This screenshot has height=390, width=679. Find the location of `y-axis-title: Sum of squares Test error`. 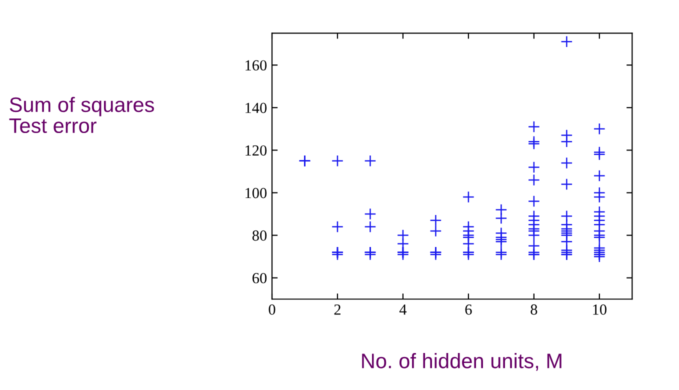

y-axis-title: Sum of squares Test error is located at coordinates (81, 115).